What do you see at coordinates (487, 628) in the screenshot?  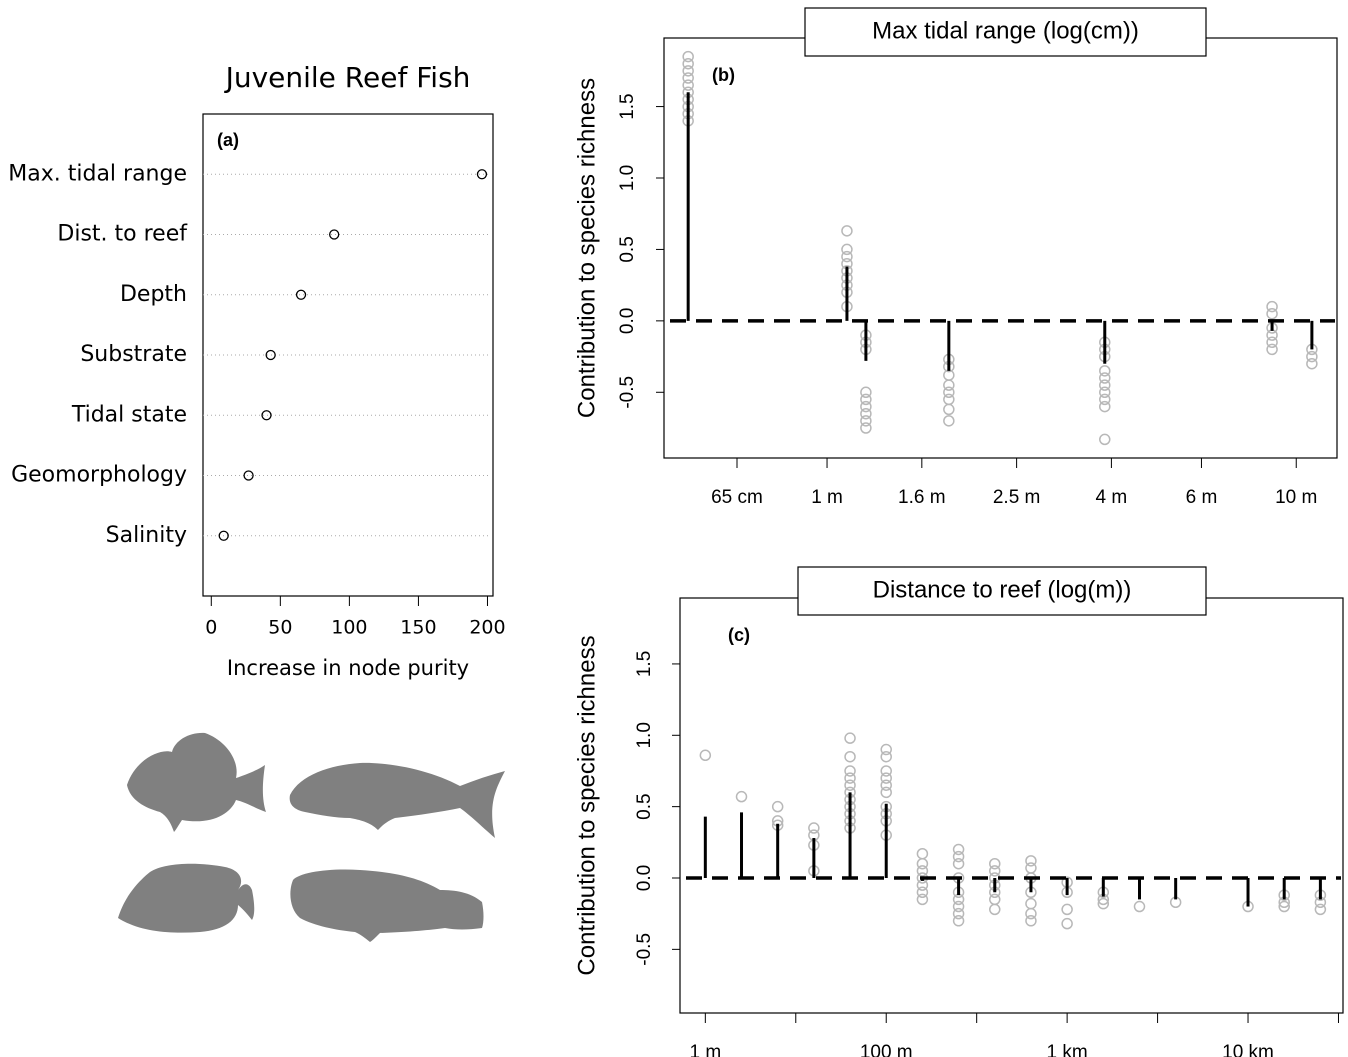 I see `x-tick-label: 200` at bounding box center [487, 628].